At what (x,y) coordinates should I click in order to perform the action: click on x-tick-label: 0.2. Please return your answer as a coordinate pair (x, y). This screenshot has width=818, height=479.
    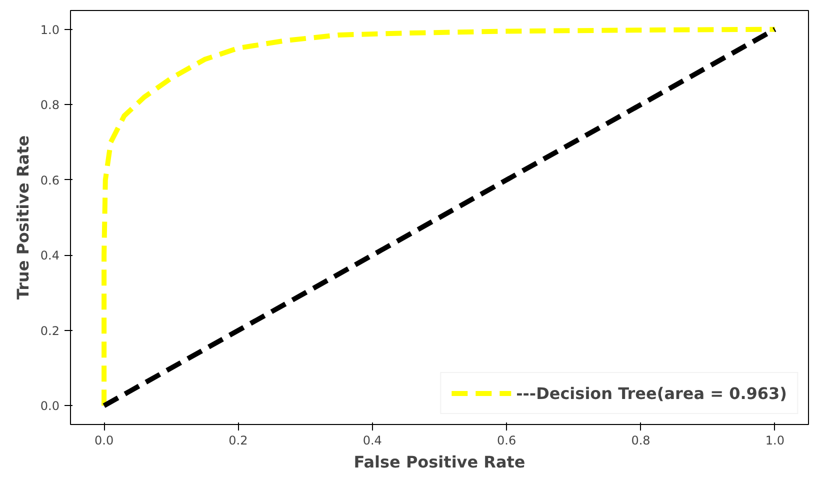
    Looking at the image, I should click on (238, 441).